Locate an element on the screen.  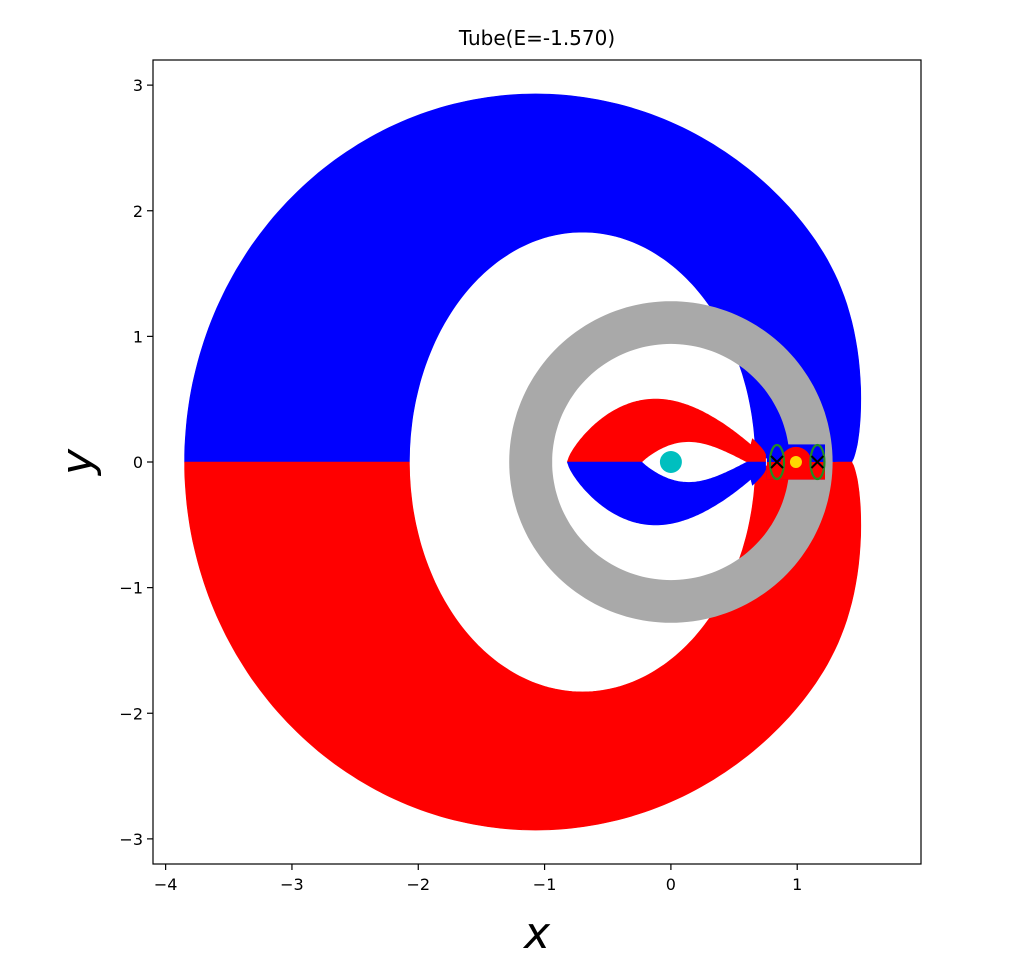
y-tick-label: 2 is located at coordinates (138, 211).